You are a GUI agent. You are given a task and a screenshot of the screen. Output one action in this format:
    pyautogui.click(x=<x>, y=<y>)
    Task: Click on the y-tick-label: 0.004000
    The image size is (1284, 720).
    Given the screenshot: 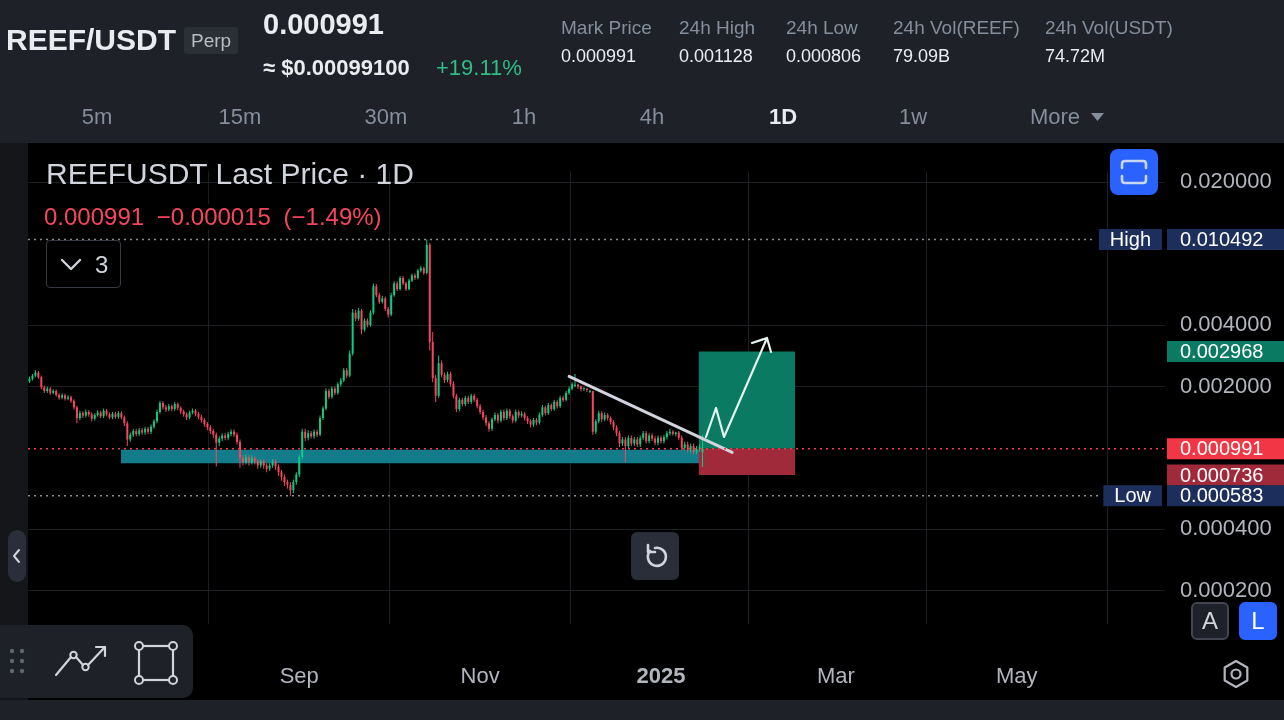 What is the action you would take?
    pyautogui.click(x=1226, y=324)
    